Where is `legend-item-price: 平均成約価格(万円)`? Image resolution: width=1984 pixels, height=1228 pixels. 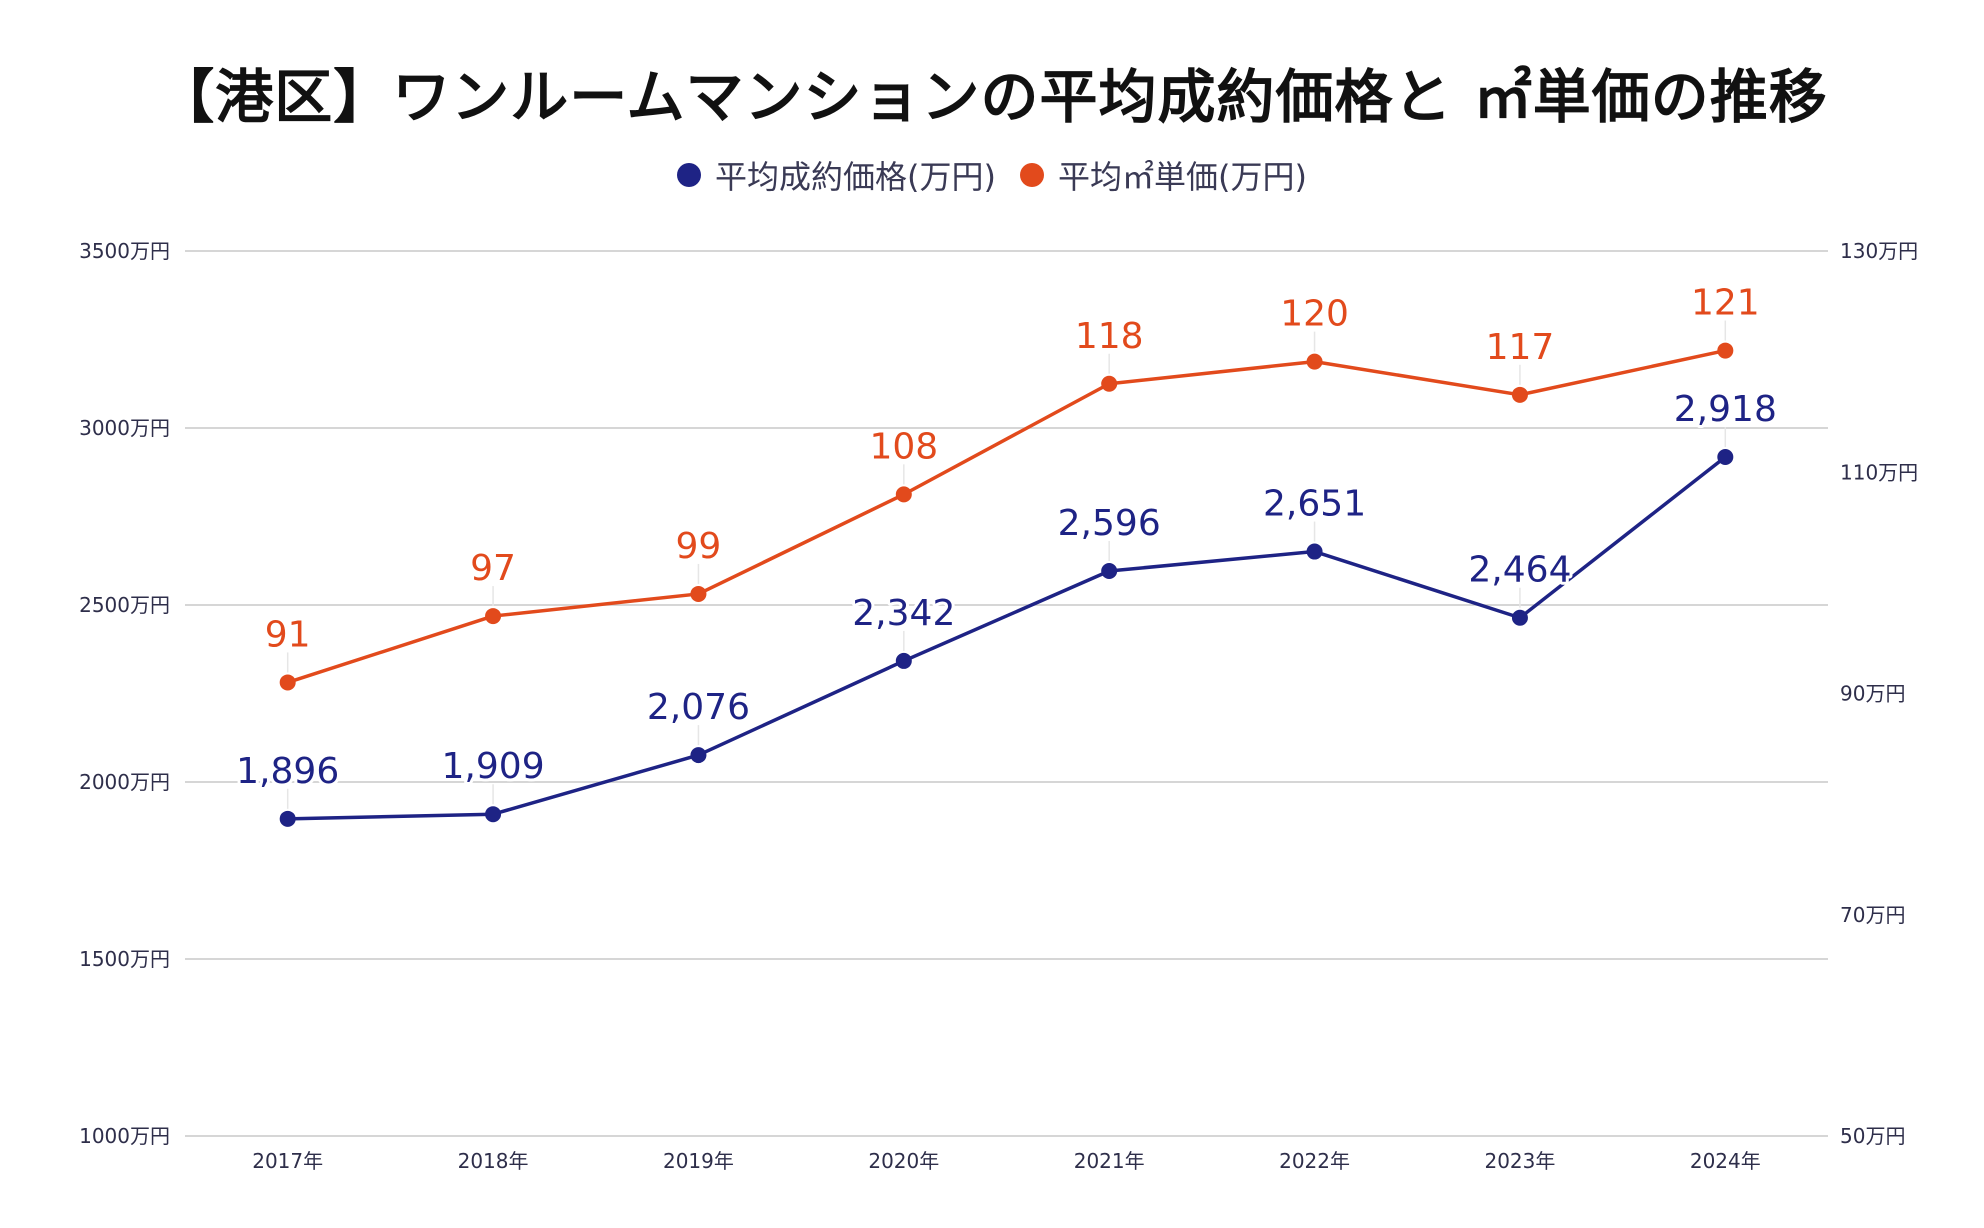 legend-item-price: 平均成約価格(万円) is located at coordinates (836, 175).